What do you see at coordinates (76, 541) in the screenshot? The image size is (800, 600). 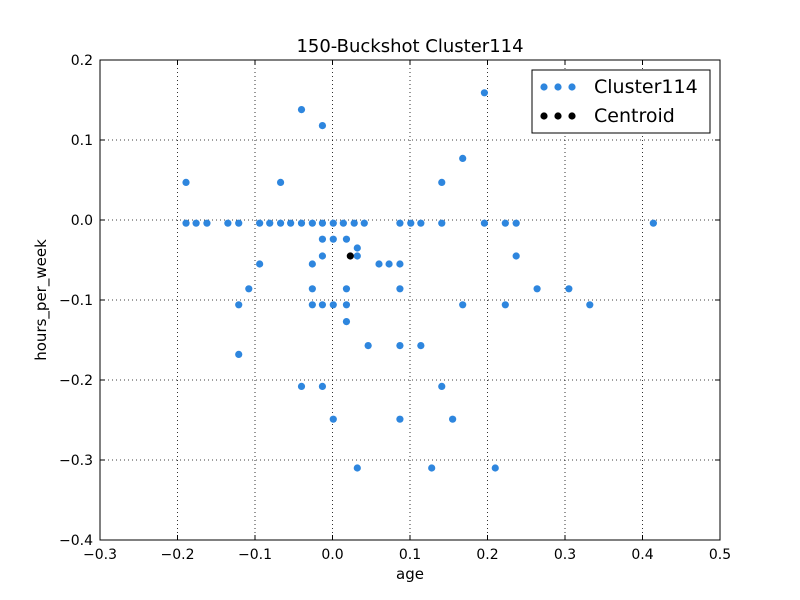 I see `y-tick-label: −0.4` at bounding box center [76, 541].